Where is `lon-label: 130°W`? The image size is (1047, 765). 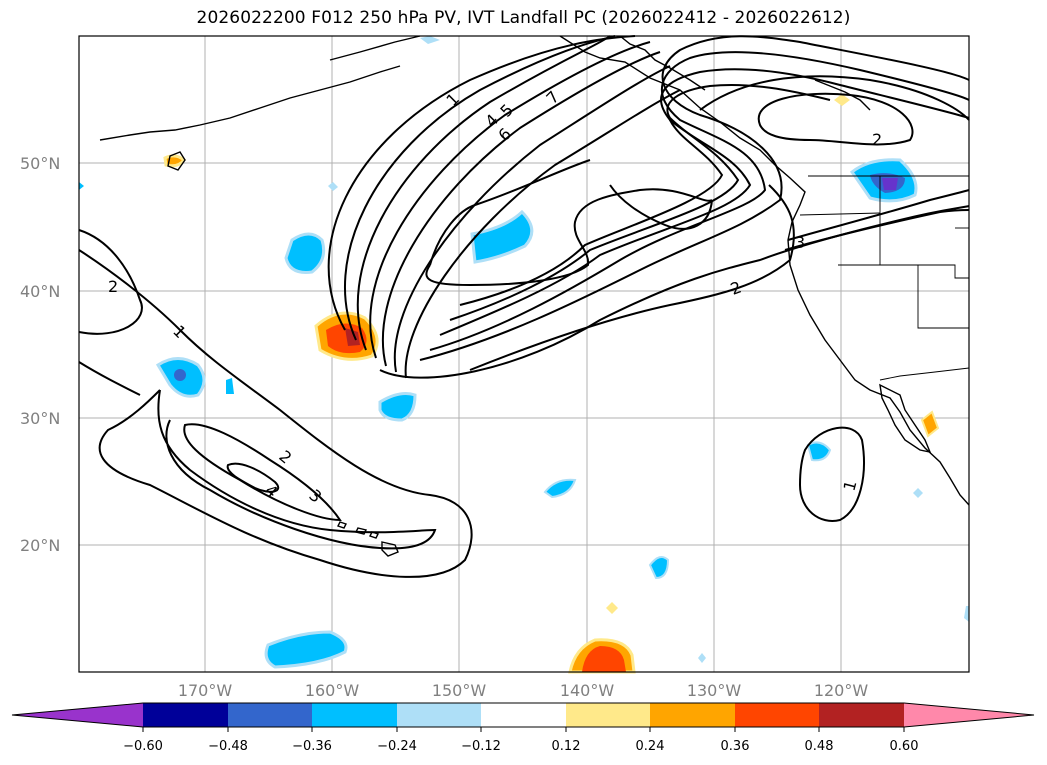 lon-label: 130°W is located at coordinates (714, 690).